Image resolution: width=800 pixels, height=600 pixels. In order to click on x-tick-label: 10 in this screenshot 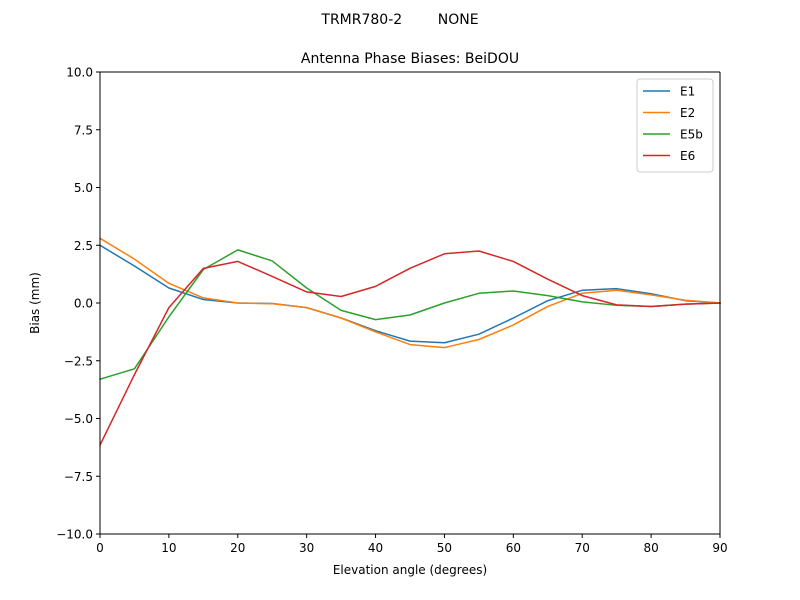, I will do `click(168, 548)`.